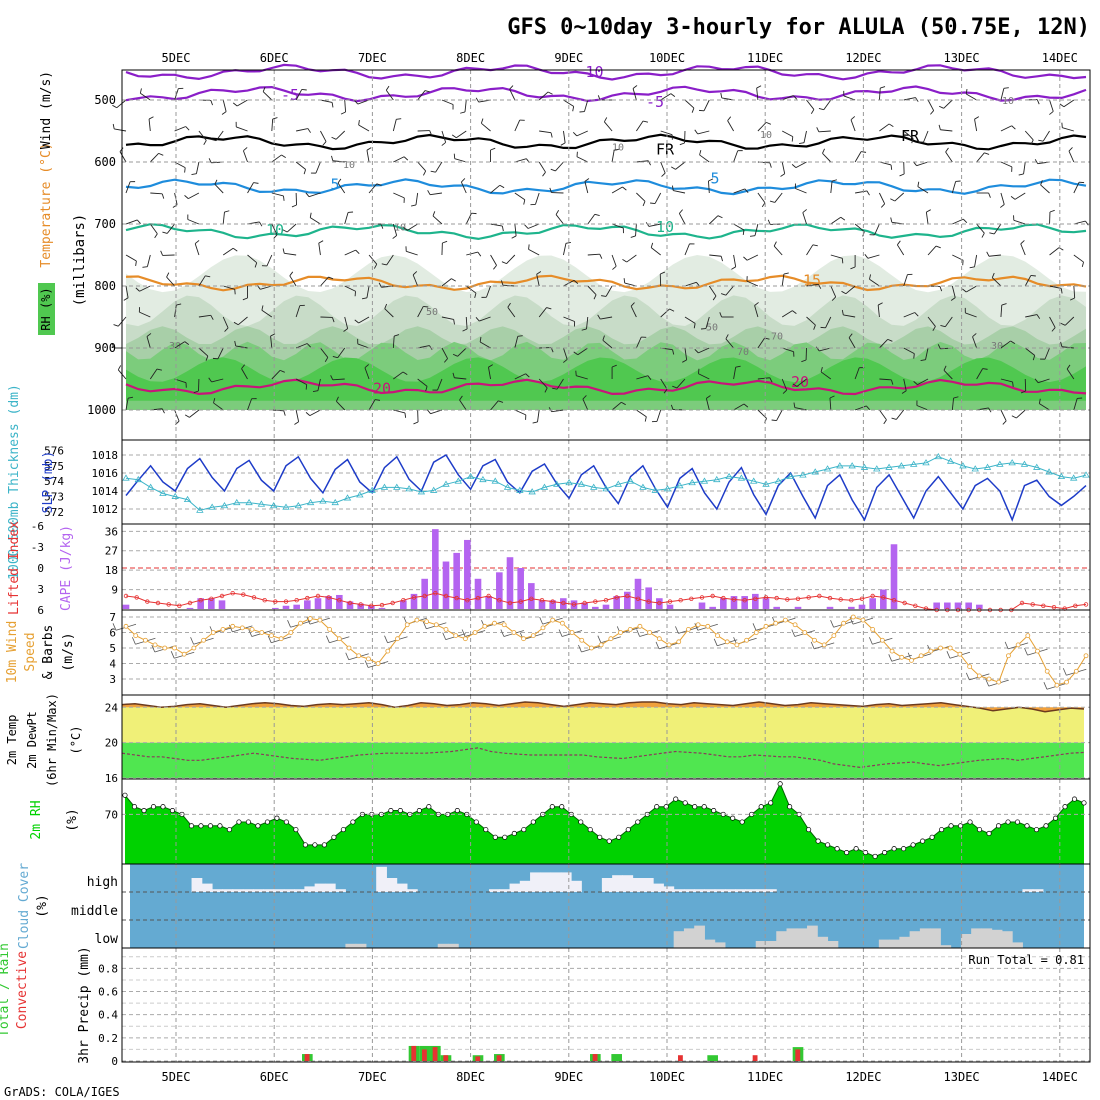  What do you see at coordinates (108, 968) in the screenshot?
I see `precip-tick-label: 0.8` at bounding box center [108, 968].